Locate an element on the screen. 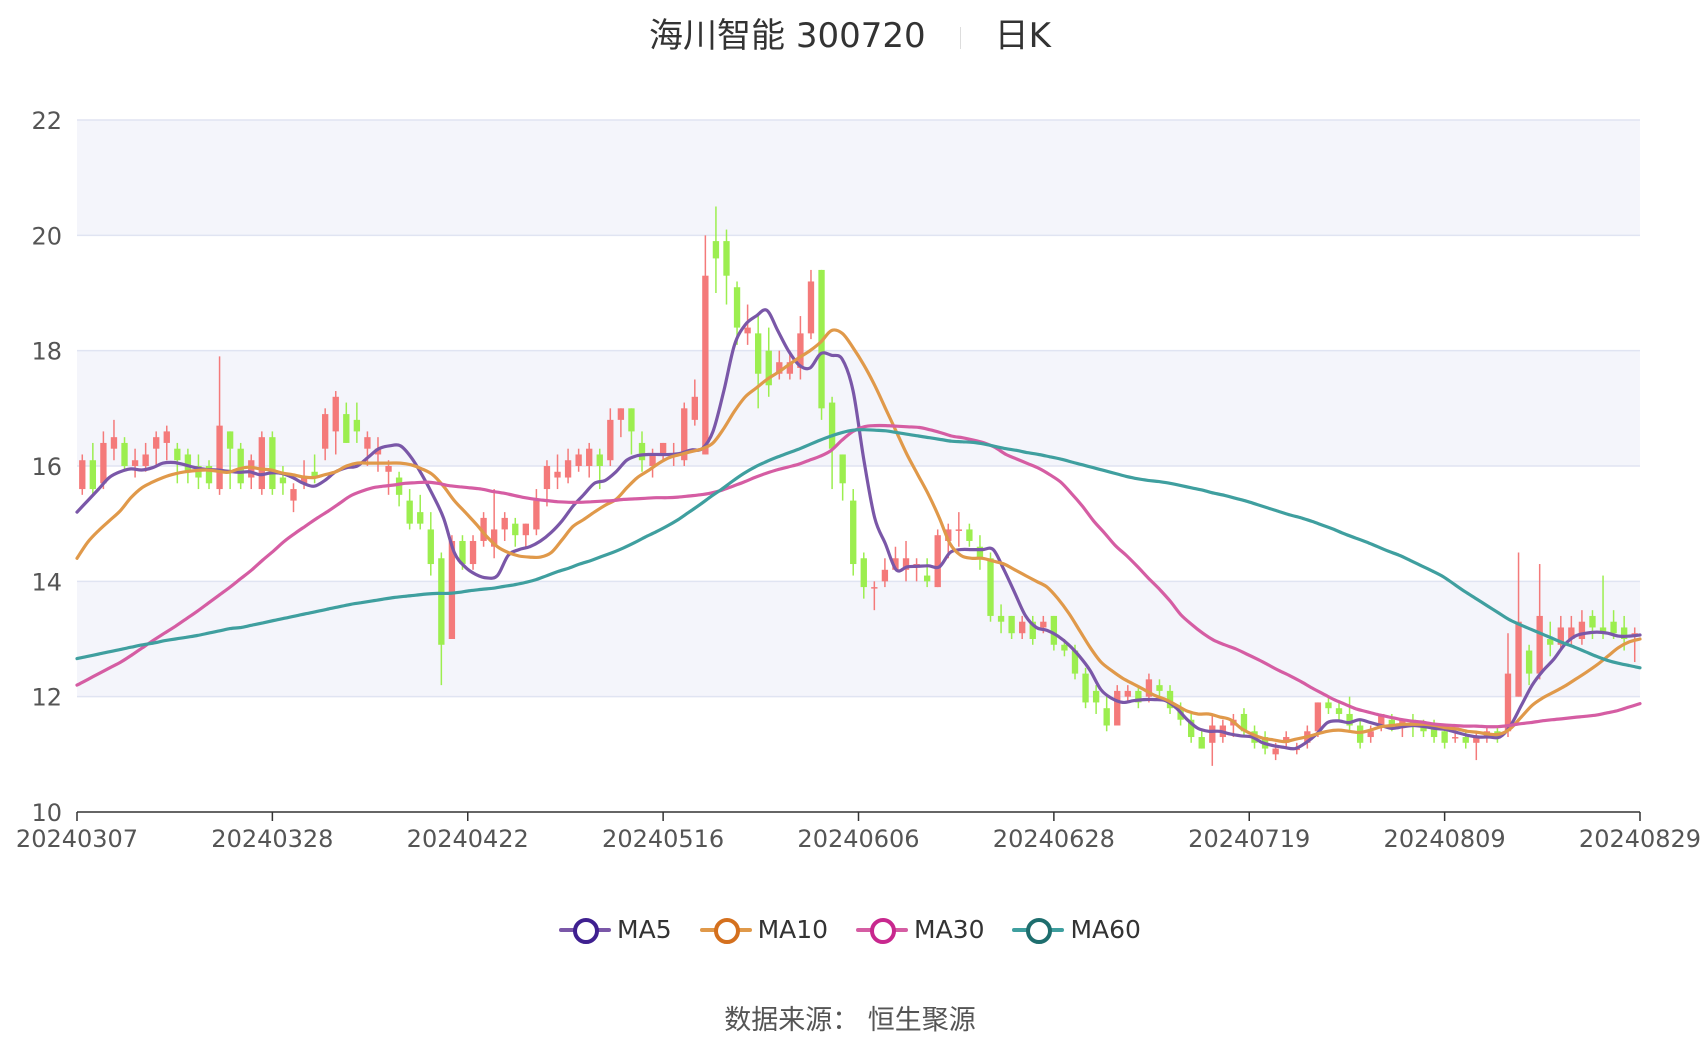  legend-item-ma30: MA30 is located at coordinates (920, 929).